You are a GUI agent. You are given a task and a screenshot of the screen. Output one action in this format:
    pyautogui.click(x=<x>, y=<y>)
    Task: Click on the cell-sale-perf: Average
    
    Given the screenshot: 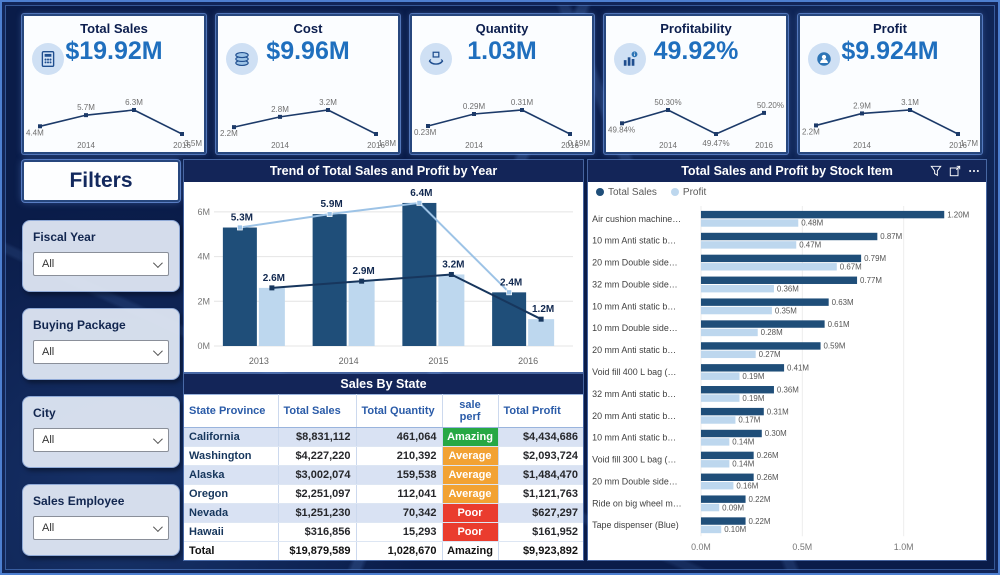 What is the action you would take?
    pyautogui.click(x=470, y=456)
    